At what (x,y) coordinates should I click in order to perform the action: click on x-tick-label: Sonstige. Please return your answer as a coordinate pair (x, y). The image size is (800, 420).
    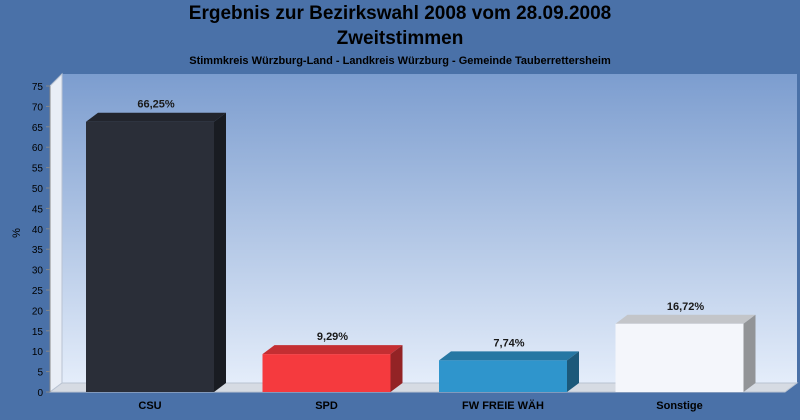
    Looking at the image, I should click on (679, 406).